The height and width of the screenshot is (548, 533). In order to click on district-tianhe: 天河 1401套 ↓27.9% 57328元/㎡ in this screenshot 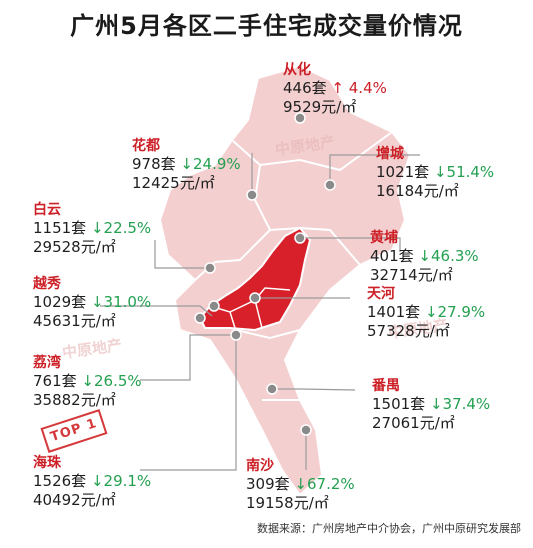, I will do `click(426, 313)`.